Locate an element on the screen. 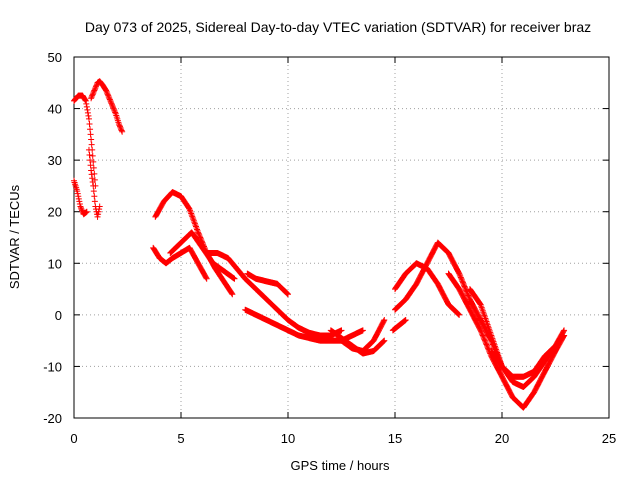 This screenshot has height=480, width=640. series-arc3 is located at coordinates (94, 183).